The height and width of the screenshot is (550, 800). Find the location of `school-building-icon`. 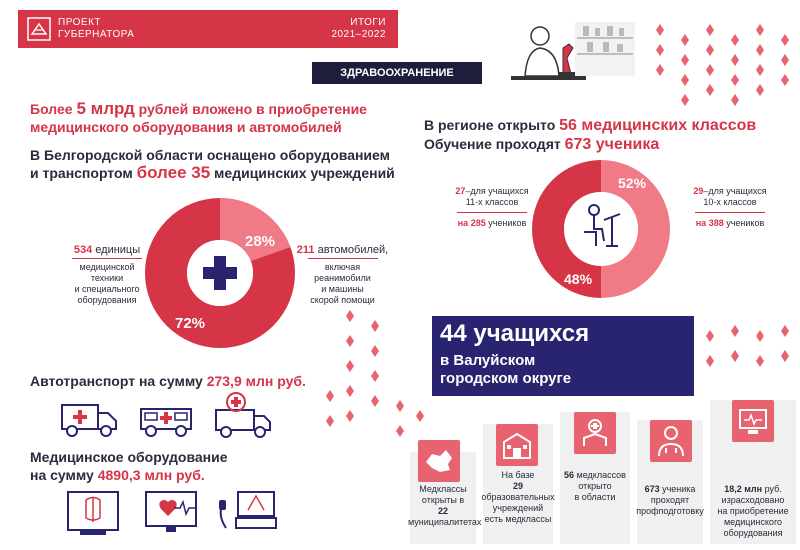

school-building-icon is located at coordinates (517, 445).